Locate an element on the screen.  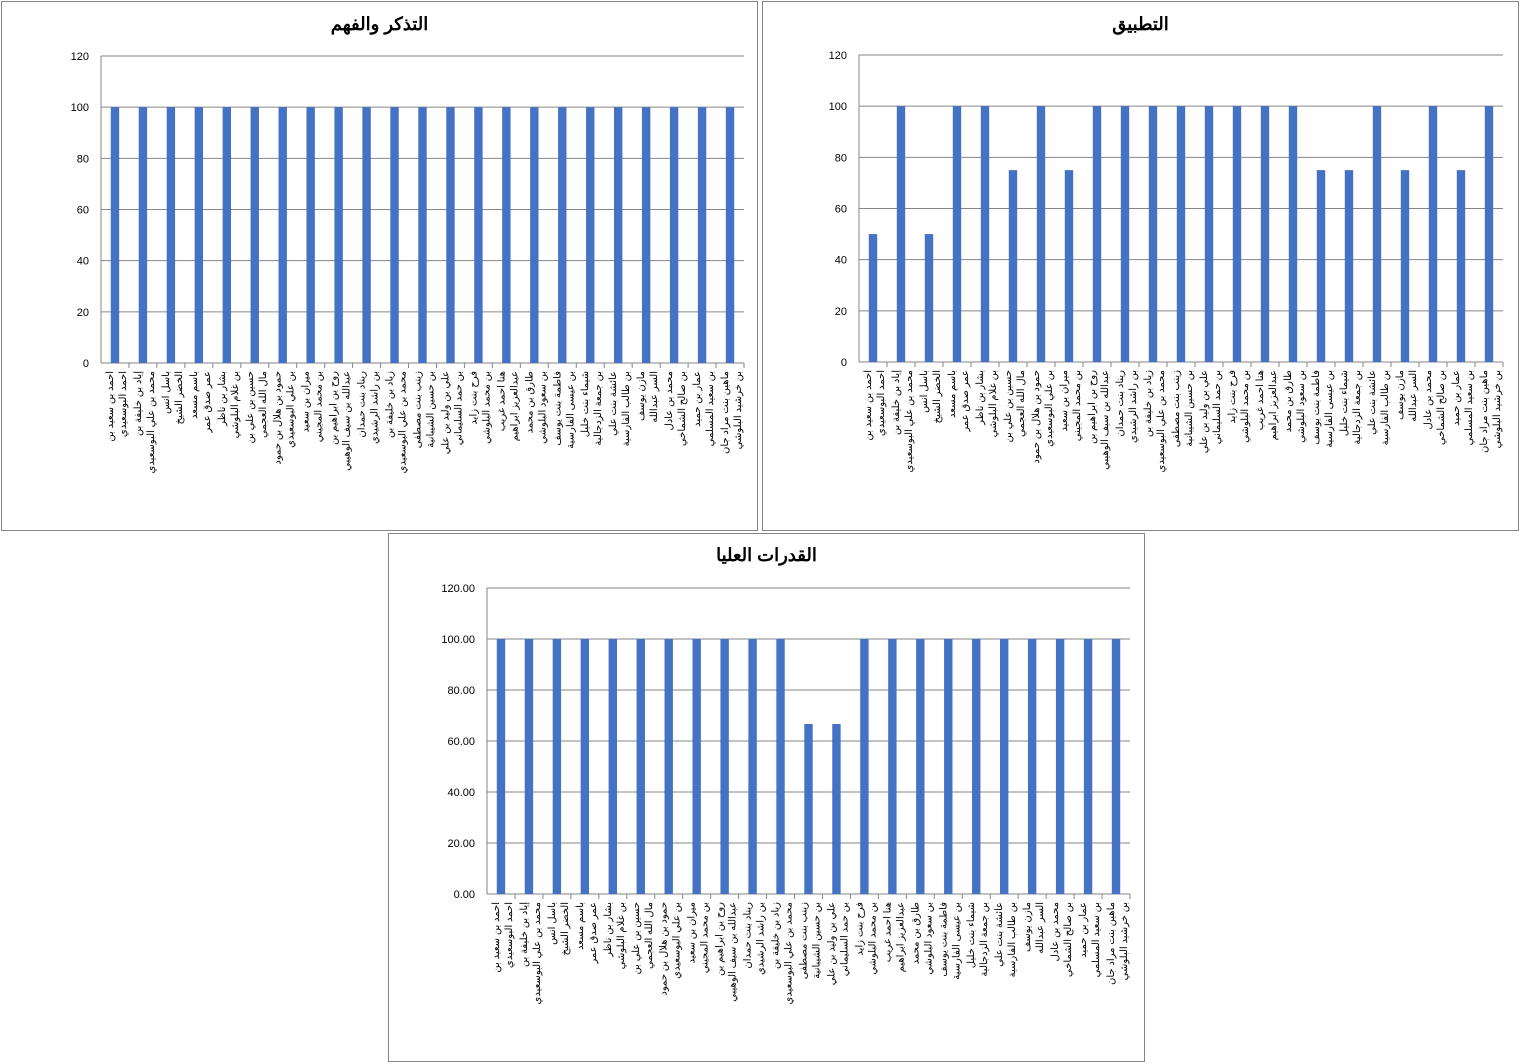
x-tick-label: بن محمد المجيني is located at coordinates (319, 406).